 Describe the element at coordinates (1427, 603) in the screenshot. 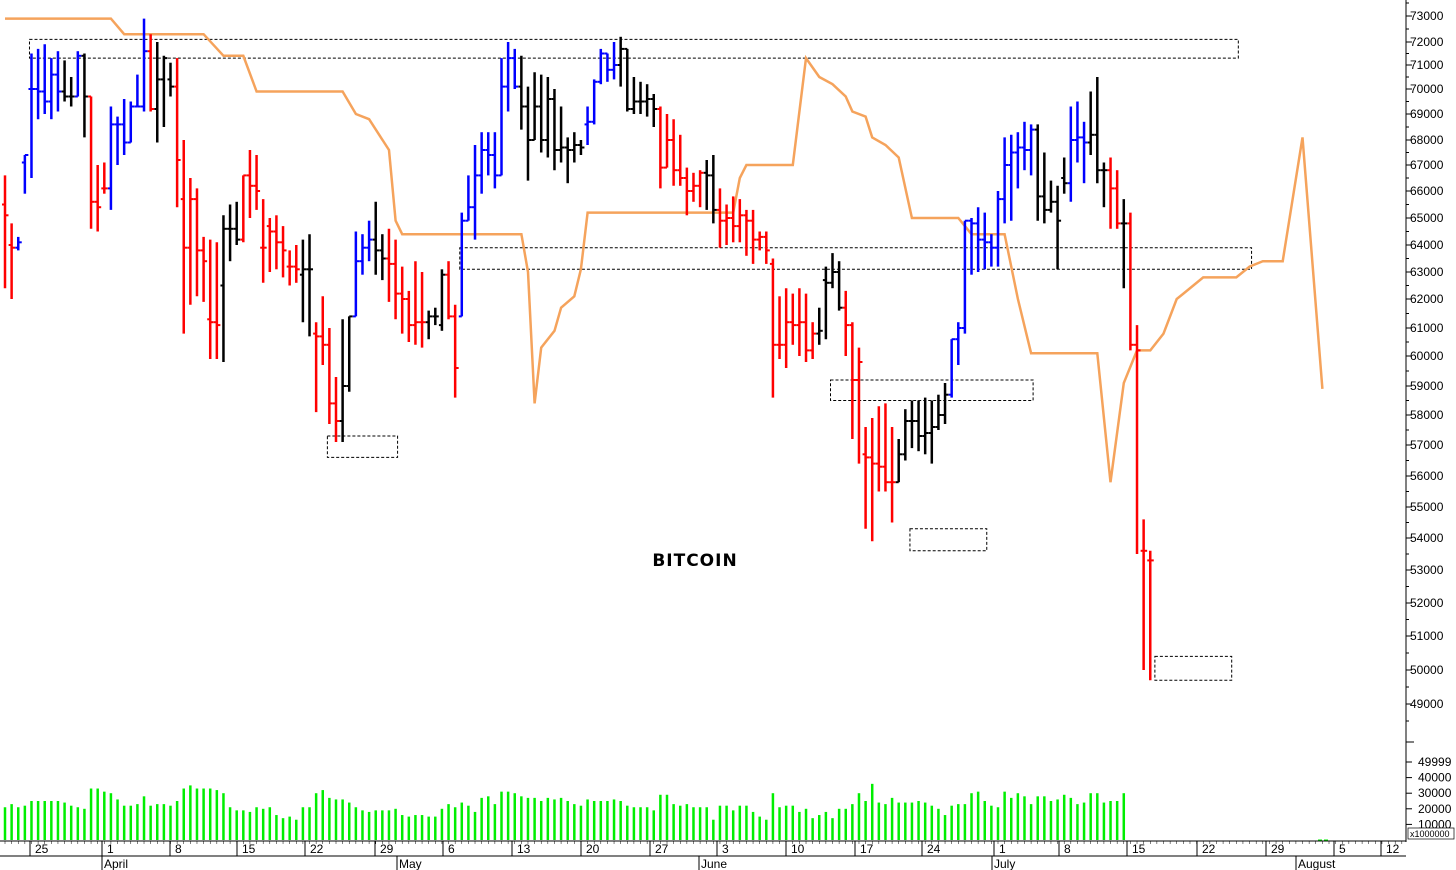

I see `price-tick-label: 52000` at that location.